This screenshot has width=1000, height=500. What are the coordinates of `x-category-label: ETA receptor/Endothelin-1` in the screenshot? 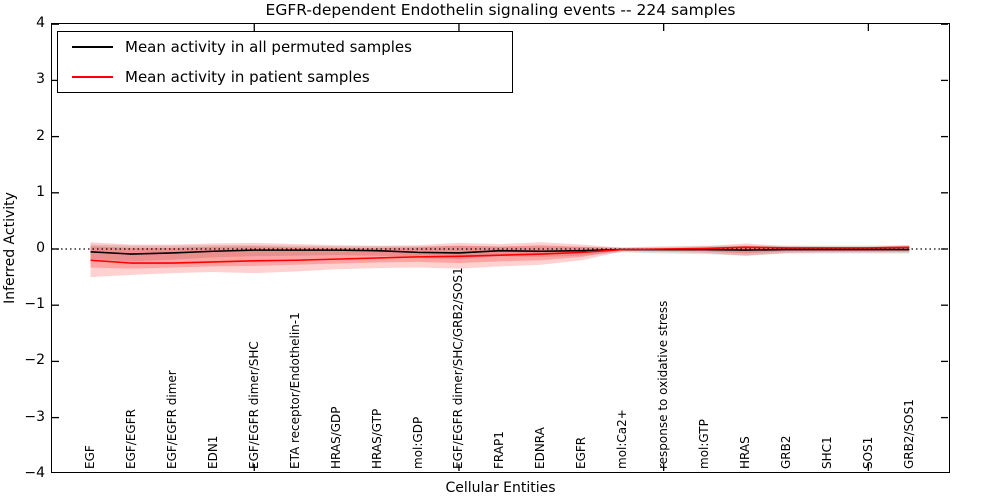 It's located at (294, 390).